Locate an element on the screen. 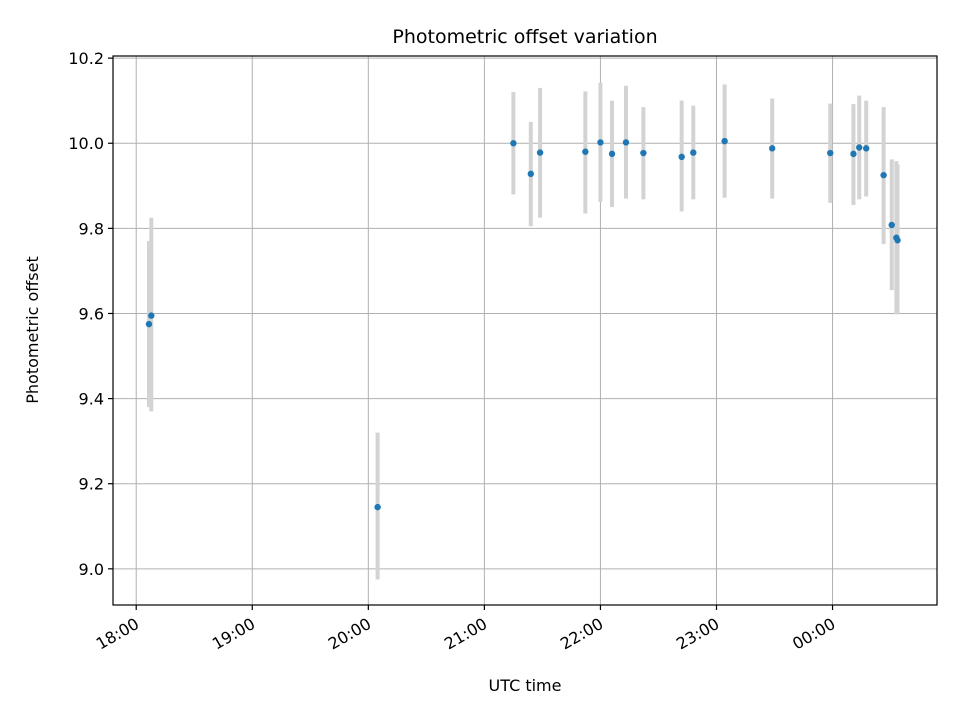 Image resolution: width=960 pixels, height=720 pixels. y-tick-label: 10.0 is located at coordinates (86, 143).